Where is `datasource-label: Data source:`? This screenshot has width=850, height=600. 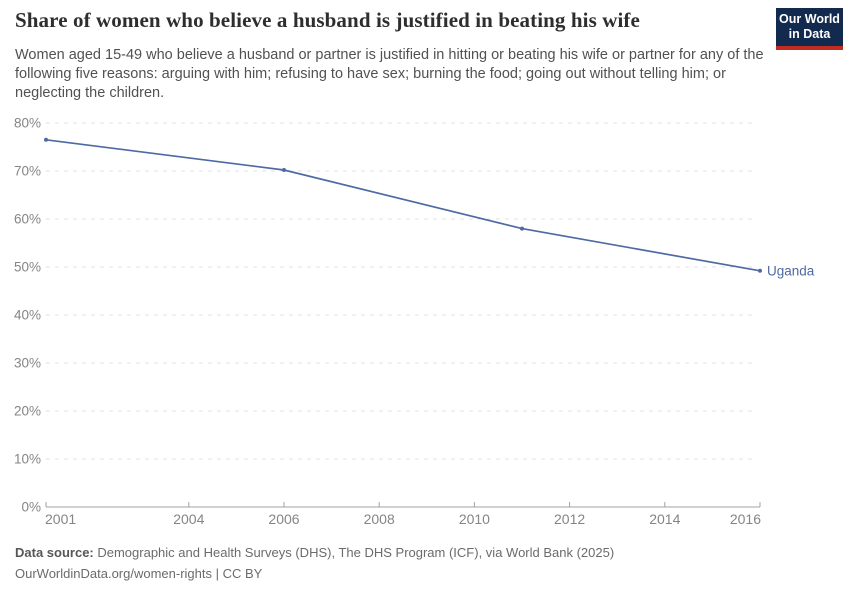
datasource-label: Data source: is located at coordinates (54, 552).